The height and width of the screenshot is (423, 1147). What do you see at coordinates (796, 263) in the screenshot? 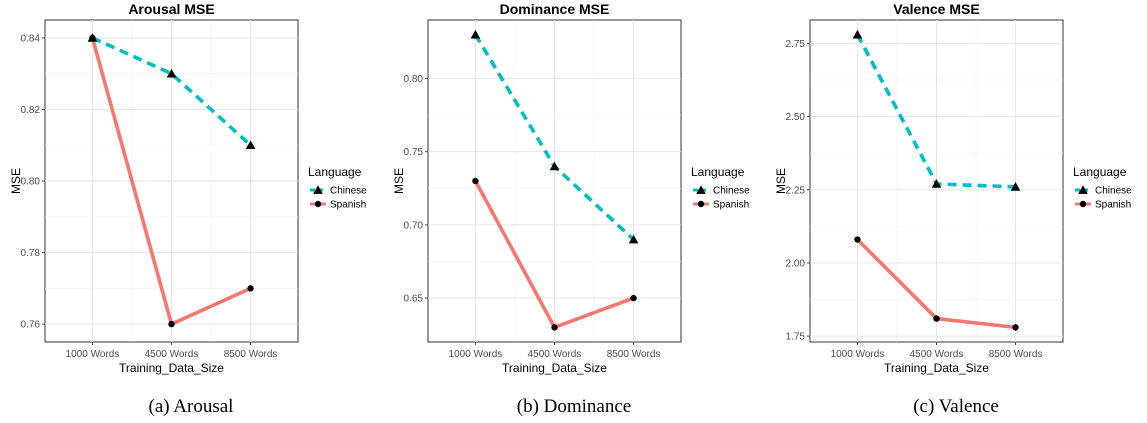
I see `valence-ytick-label: 2.00` at bounding box center [796, 263].